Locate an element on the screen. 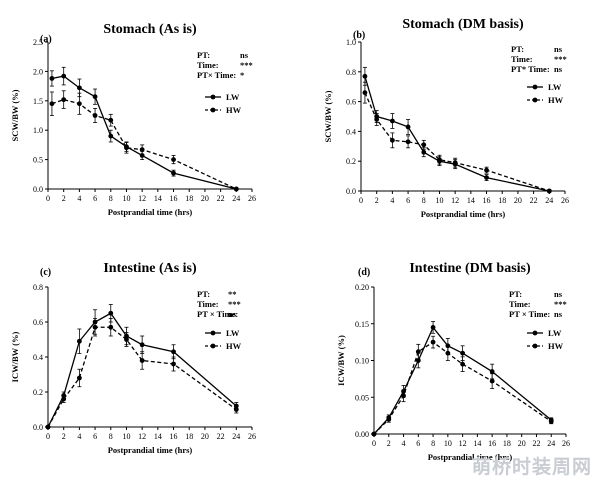 The image size is (600, 483). stat-label: PT* Time: is located at coordinates (530, 69).